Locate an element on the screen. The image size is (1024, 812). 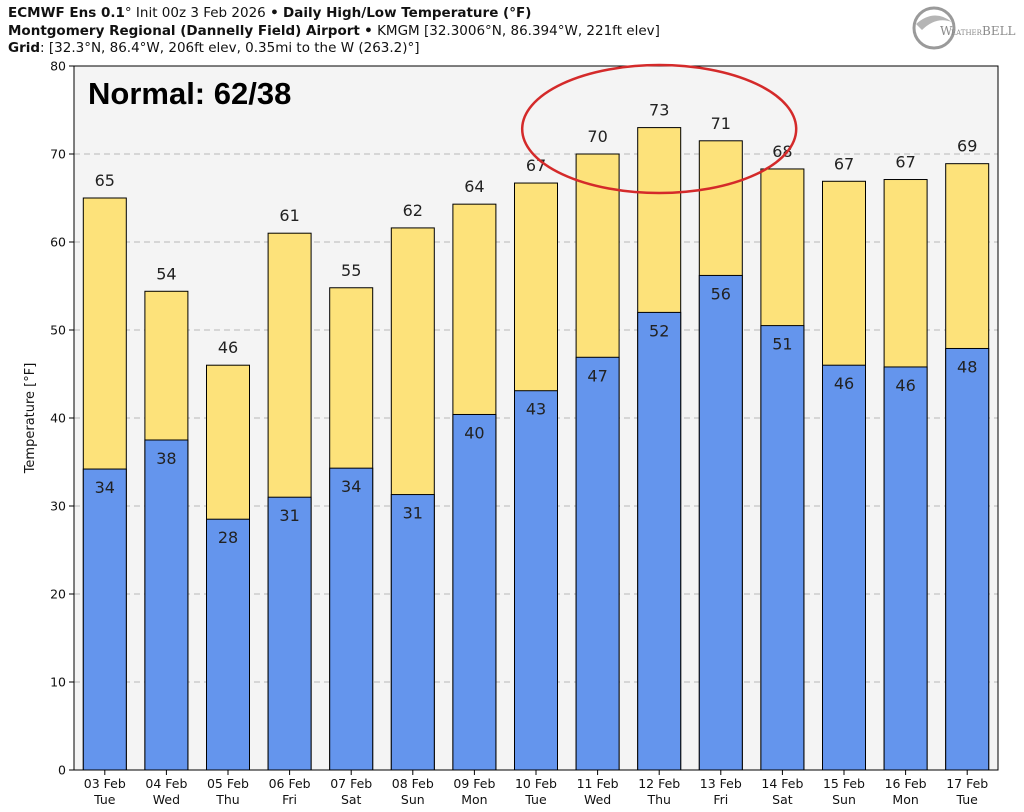
y-axis-label: Temperature [°F] is located at coordinates (30, 419).